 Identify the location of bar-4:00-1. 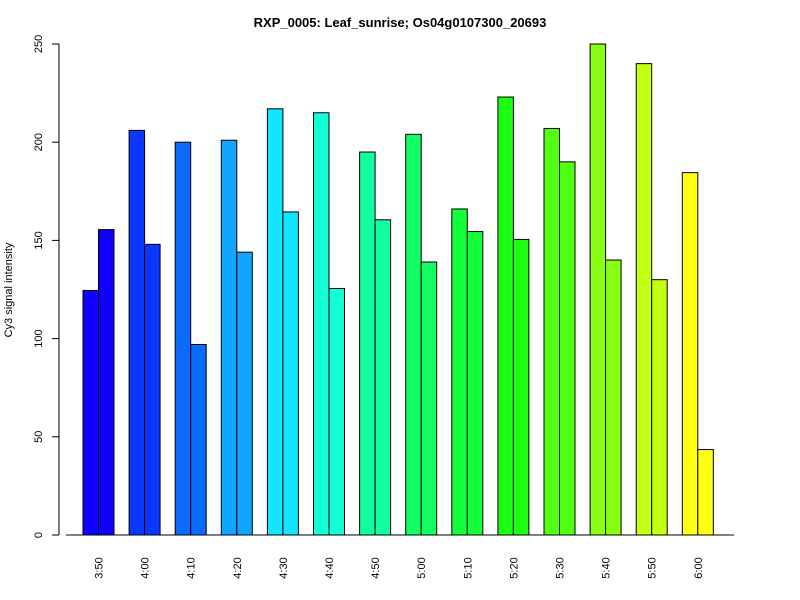
(137, 332).